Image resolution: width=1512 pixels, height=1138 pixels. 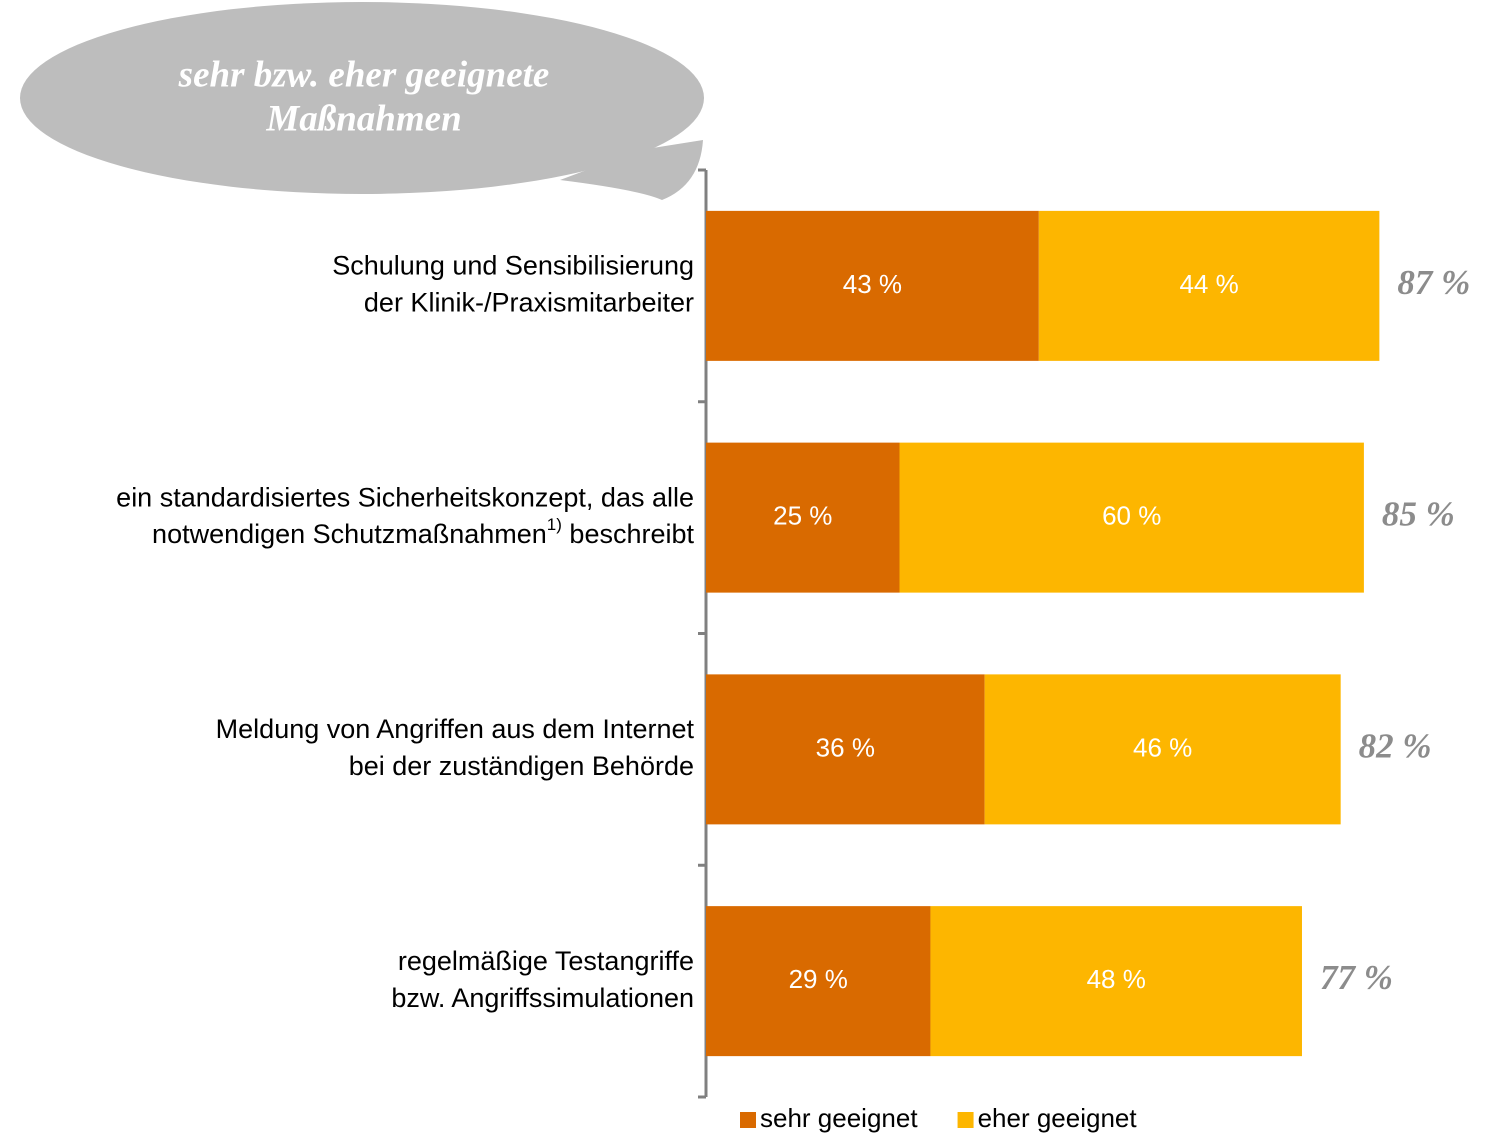 I want to click on bar-value-label: 48 %, so click(x=1116, y=979).